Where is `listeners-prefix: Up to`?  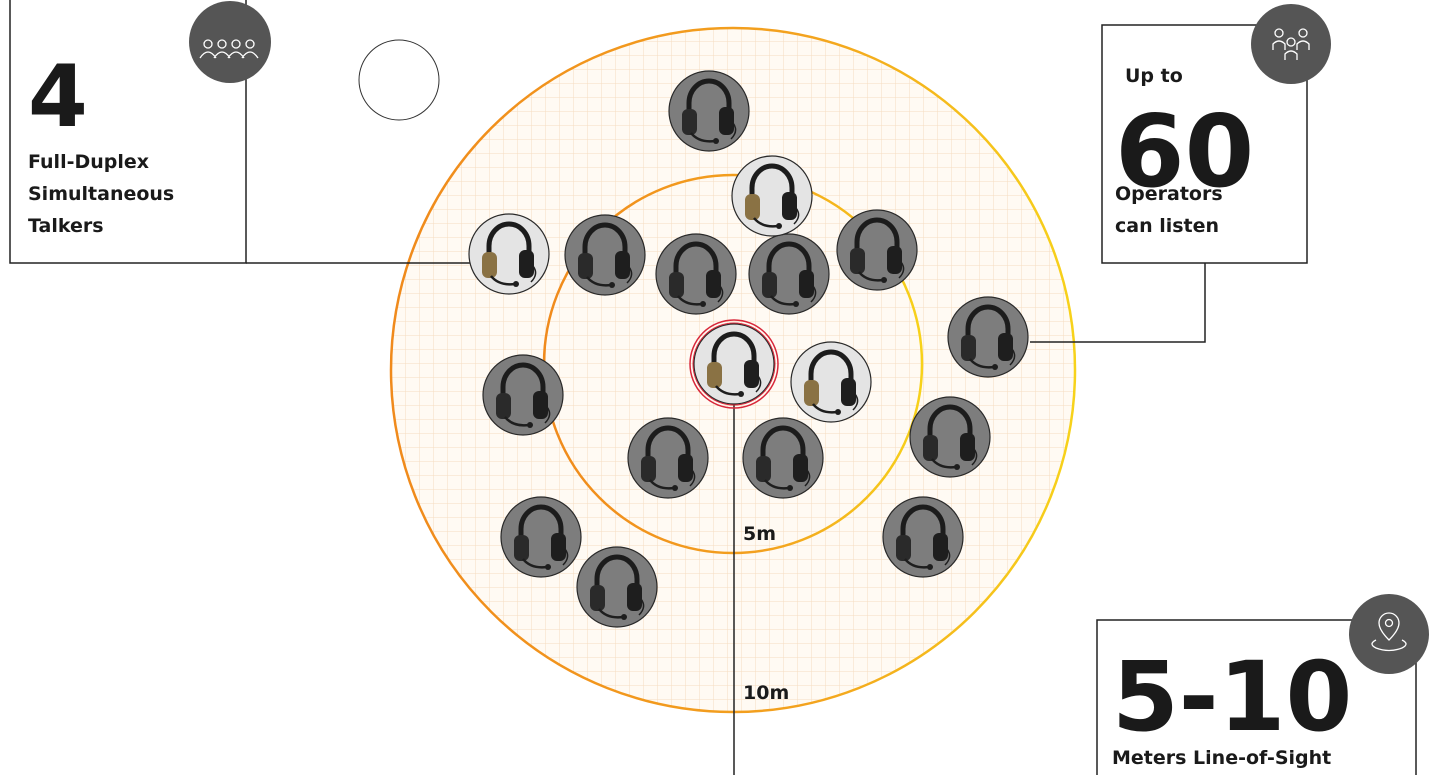 listeners-prefix: Up to is located at coordinates (1154, 76).